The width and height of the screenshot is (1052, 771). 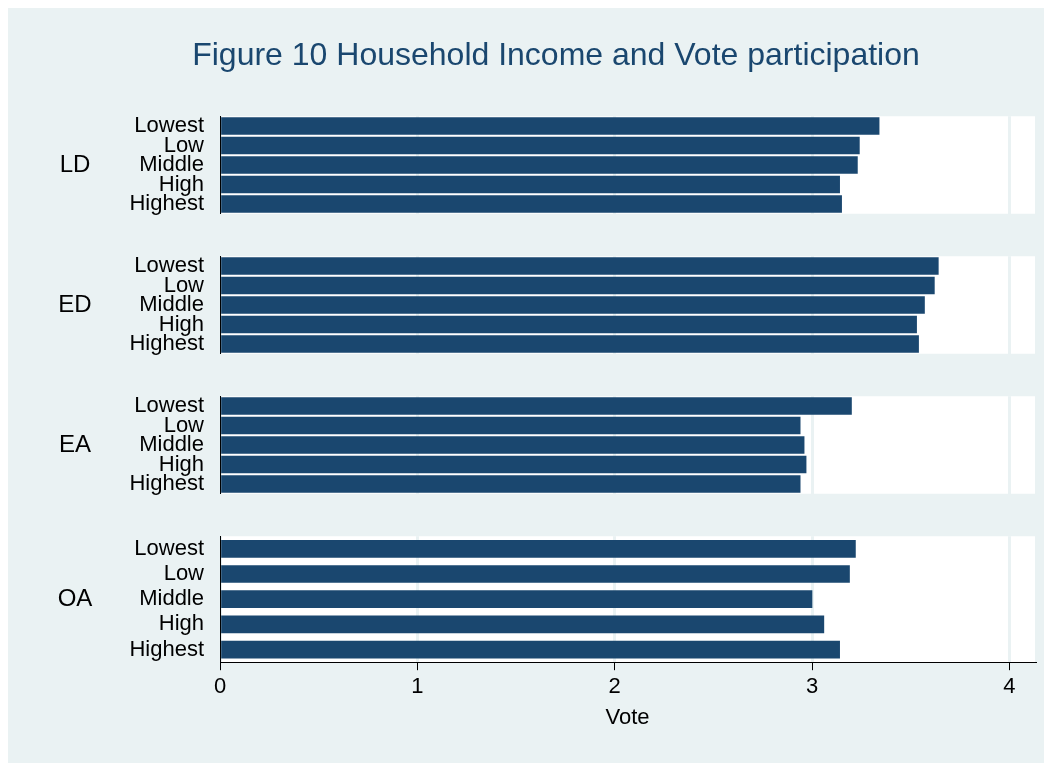 I want to click on y-tick-label: Low, so click(x=184, y=573).